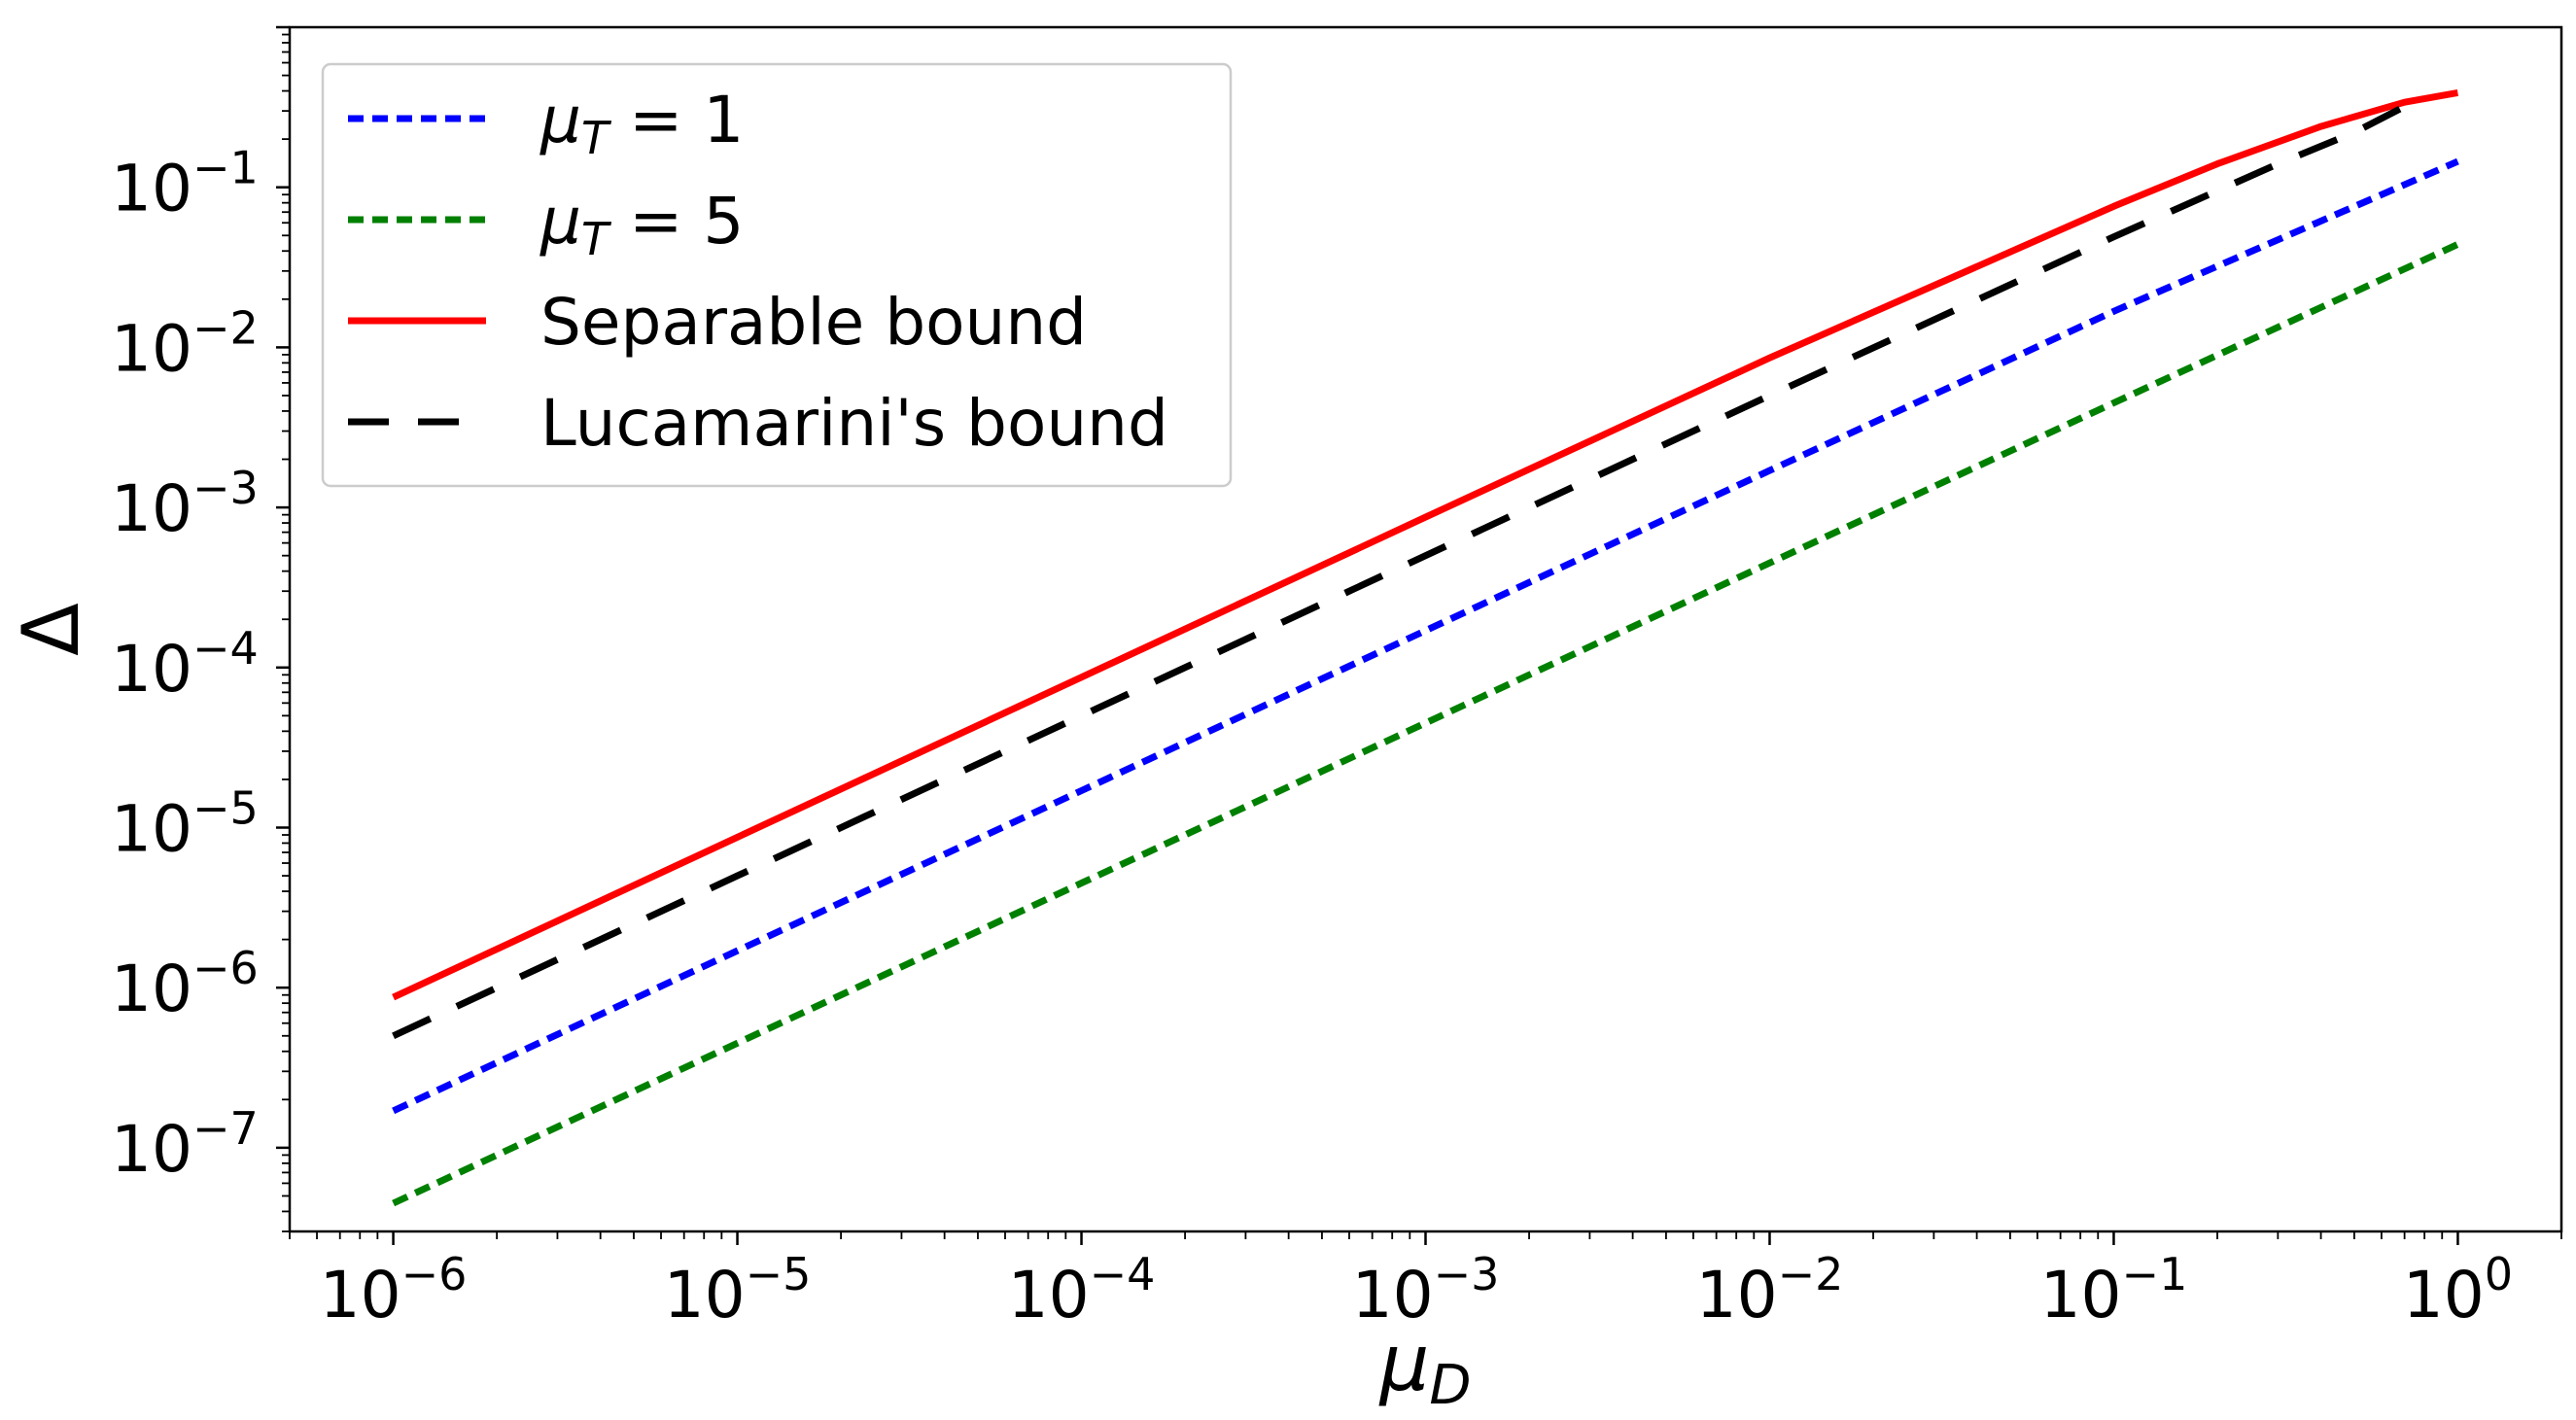  Describe the element at coordinates (738, 1290) in the screenshot. I see `x-tick-label: 10⁻⁵` at that location.